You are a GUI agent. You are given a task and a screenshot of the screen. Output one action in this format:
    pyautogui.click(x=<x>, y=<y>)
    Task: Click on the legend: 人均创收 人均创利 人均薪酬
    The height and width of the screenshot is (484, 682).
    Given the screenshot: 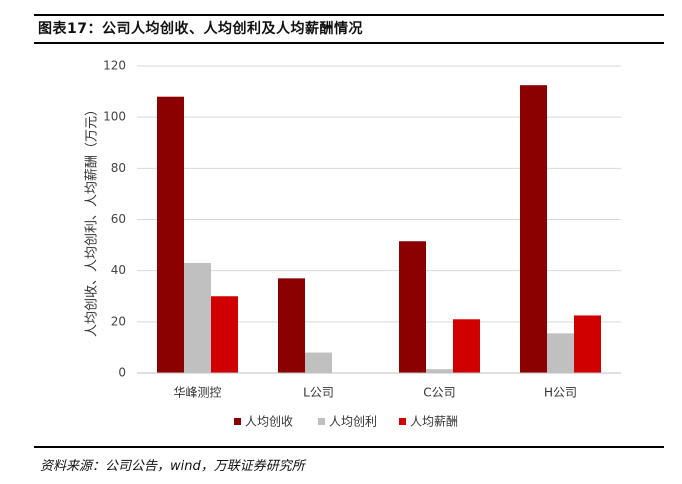 What is the action you would take?
    pyautogui.click(x=346, y=422)
    